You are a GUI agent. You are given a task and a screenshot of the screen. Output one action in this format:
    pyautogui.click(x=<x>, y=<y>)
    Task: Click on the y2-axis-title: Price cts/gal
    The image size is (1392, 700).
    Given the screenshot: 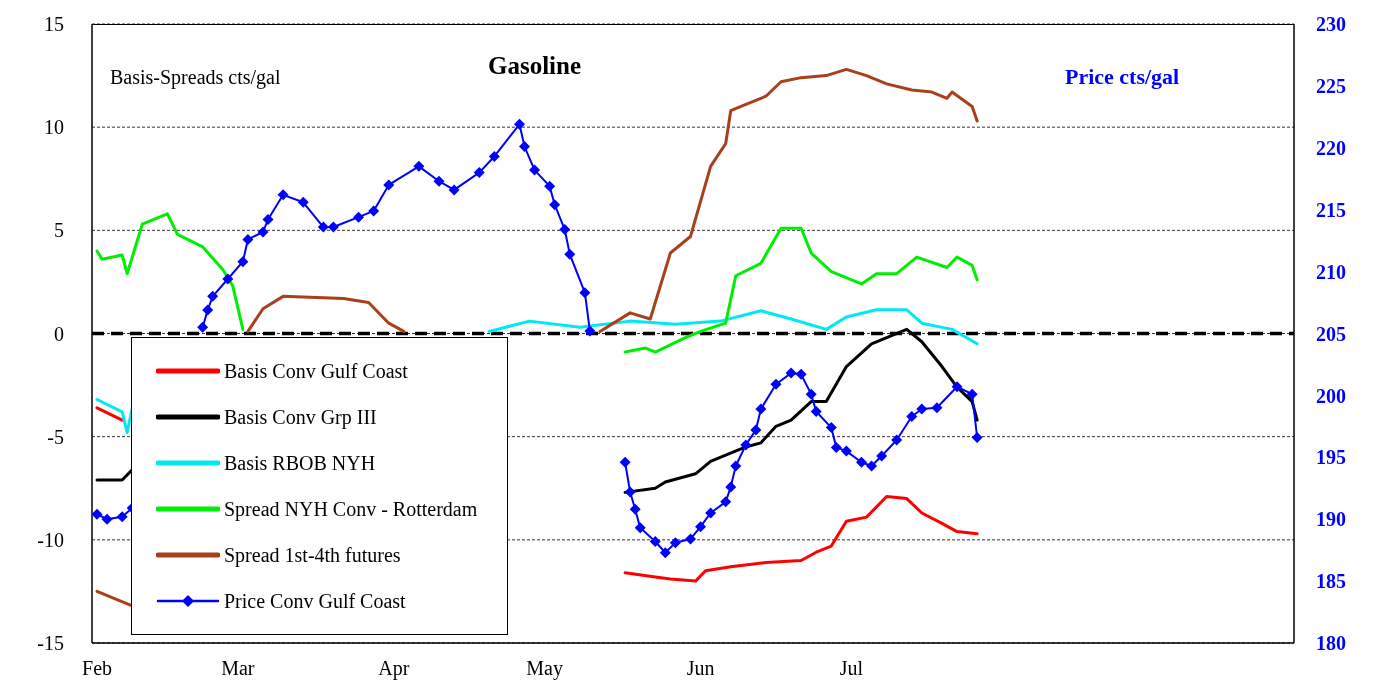 What is the action you would take?
    pyautogui.click(x=1122, y=77)
    